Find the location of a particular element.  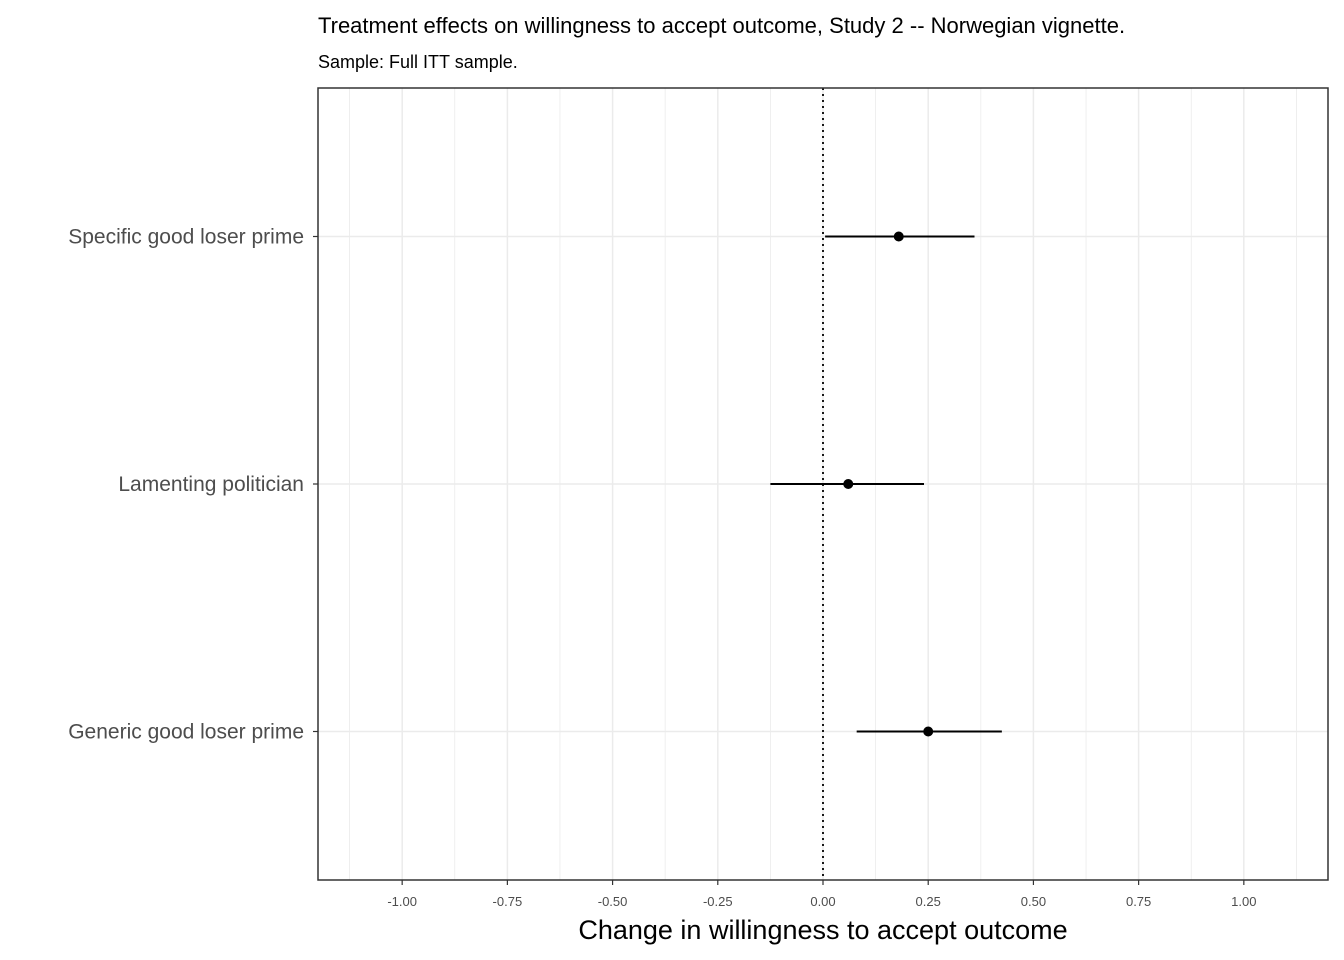

y-tick-label: Specific good loser prime is located at coordinates (186, 237).